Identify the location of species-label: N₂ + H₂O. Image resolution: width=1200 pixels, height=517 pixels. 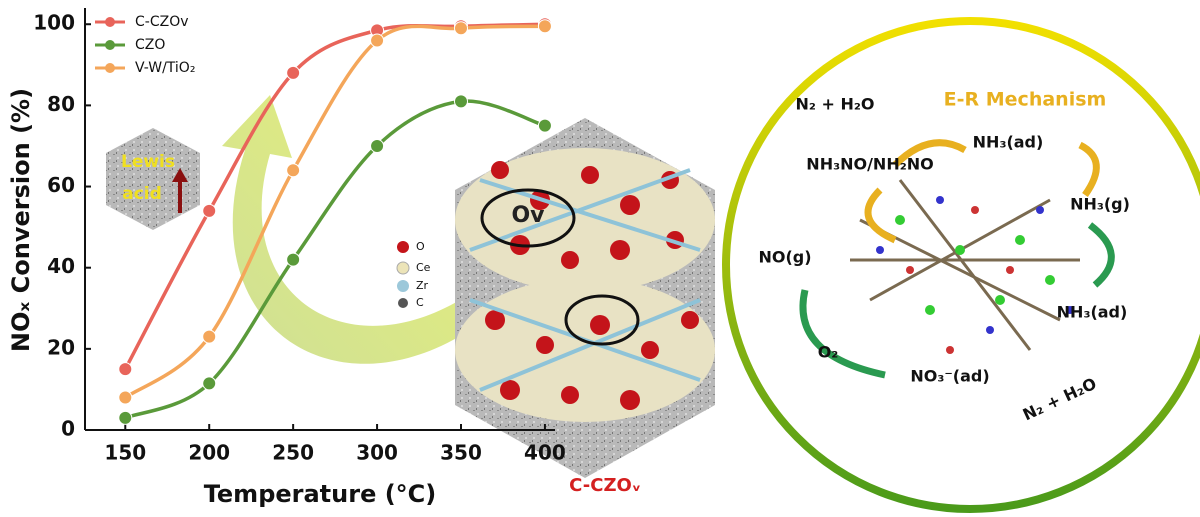
(835, 104).